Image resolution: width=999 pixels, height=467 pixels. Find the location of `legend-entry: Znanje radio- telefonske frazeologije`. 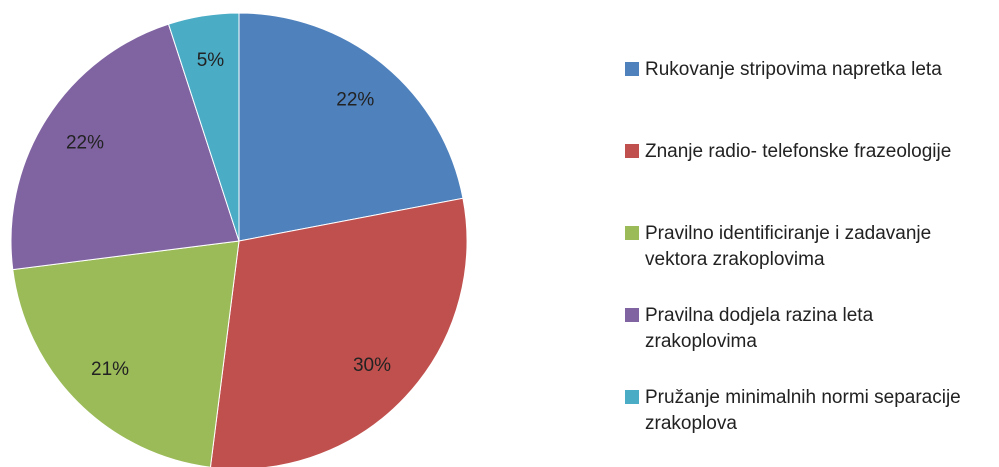

legend-entry: Znanje radio- telefonske frazeologije is located at coordinates (810, 152).